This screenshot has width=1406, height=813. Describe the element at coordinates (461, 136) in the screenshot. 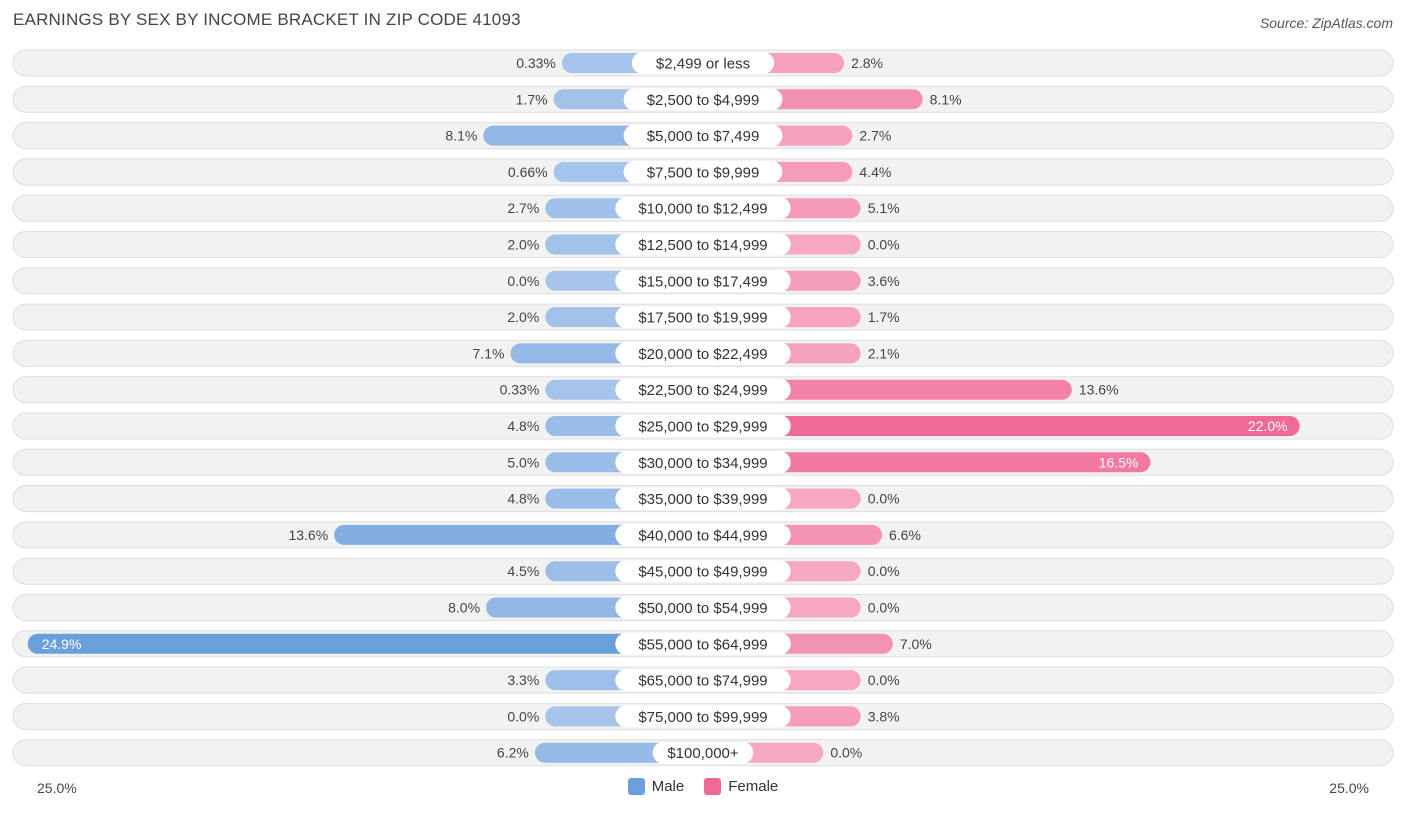

I see `male-value-label: 8.1%` at that location.